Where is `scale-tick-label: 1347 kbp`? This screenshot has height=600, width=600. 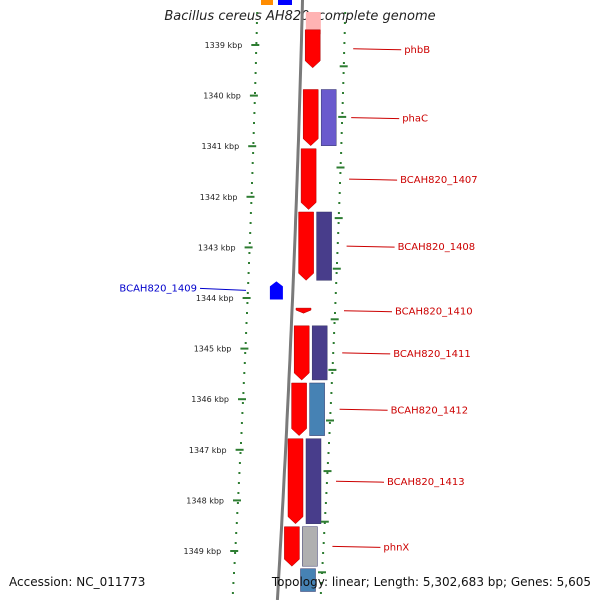 scale-tick-label: 1347 kbp is located at coordinates (208, 450).